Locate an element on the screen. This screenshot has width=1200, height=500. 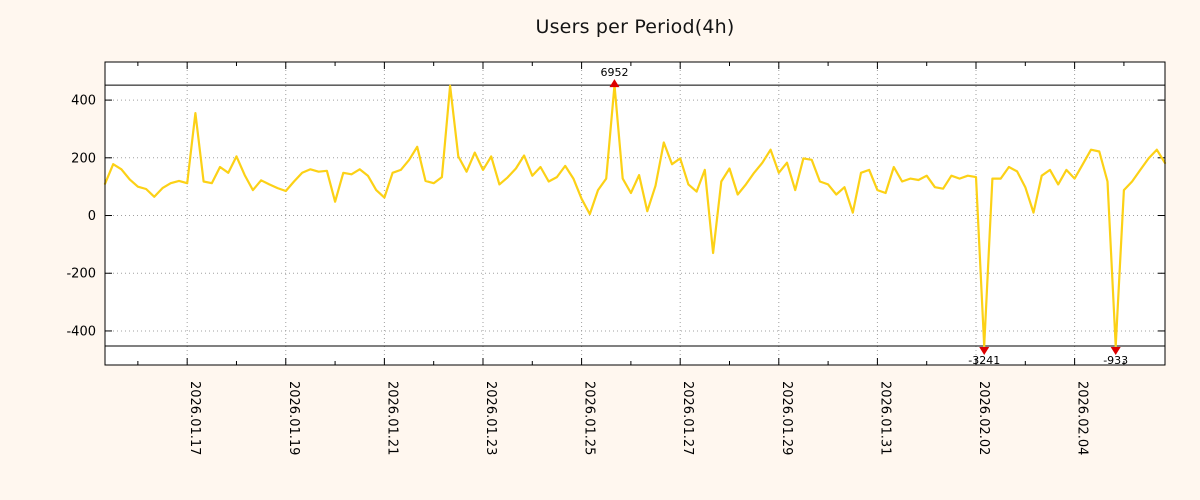
overflow-marker-up is located at coordinates (614, 83).